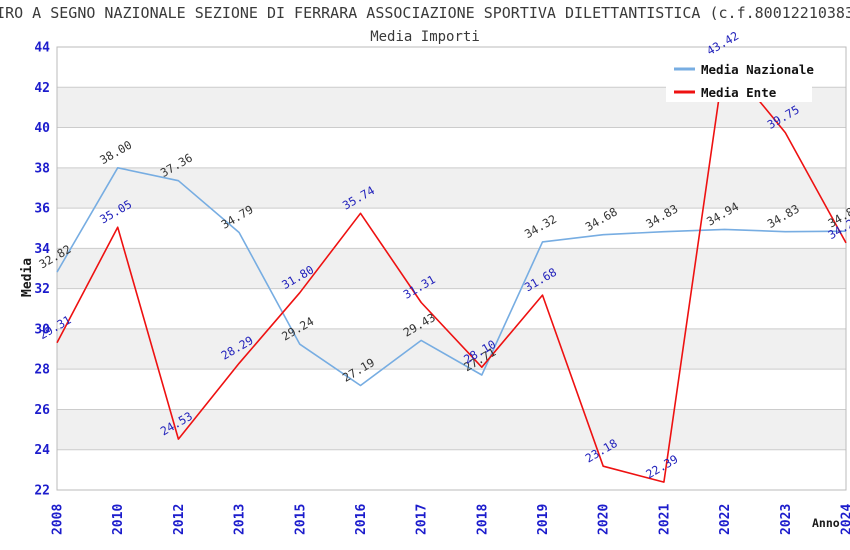  Describe the element at coordinates (482, 519) in the screenshot. I see `x-tick-label: 2018` at that location.